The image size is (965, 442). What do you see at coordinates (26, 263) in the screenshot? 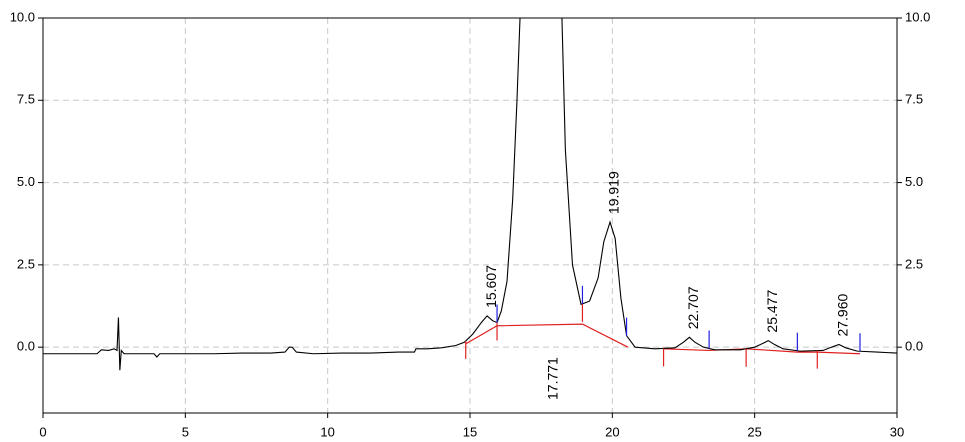
I see `y-tick-label: 2.5` at bounding box center [26, 263].